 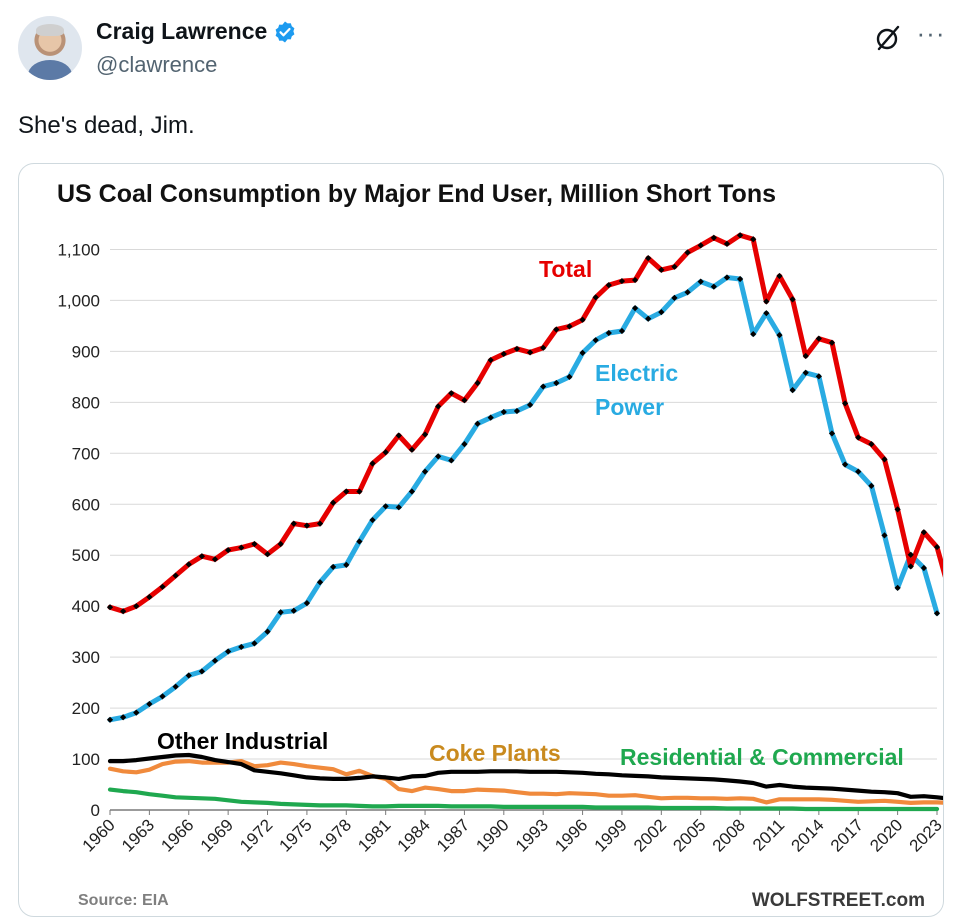 I want to click on y-tick-label: 200, so click(x=86, y=708).